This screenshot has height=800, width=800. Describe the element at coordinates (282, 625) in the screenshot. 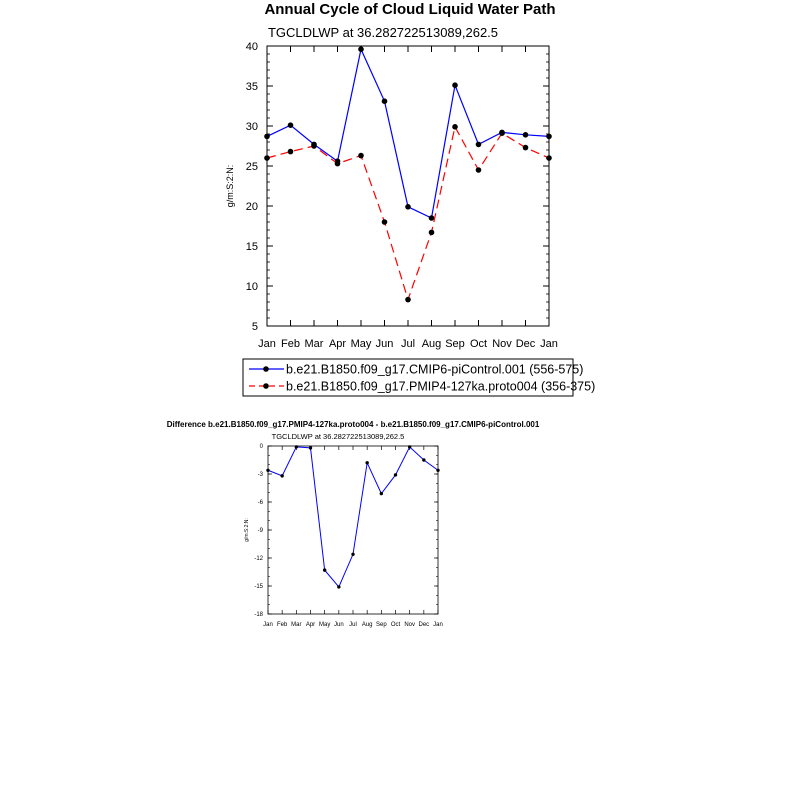

I see `chart2-xtick-label: Feb` at that location.